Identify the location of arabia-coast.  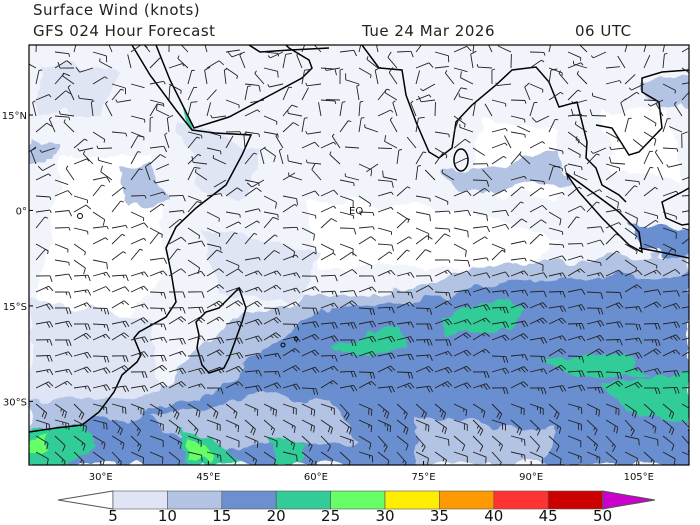
(234, 87).